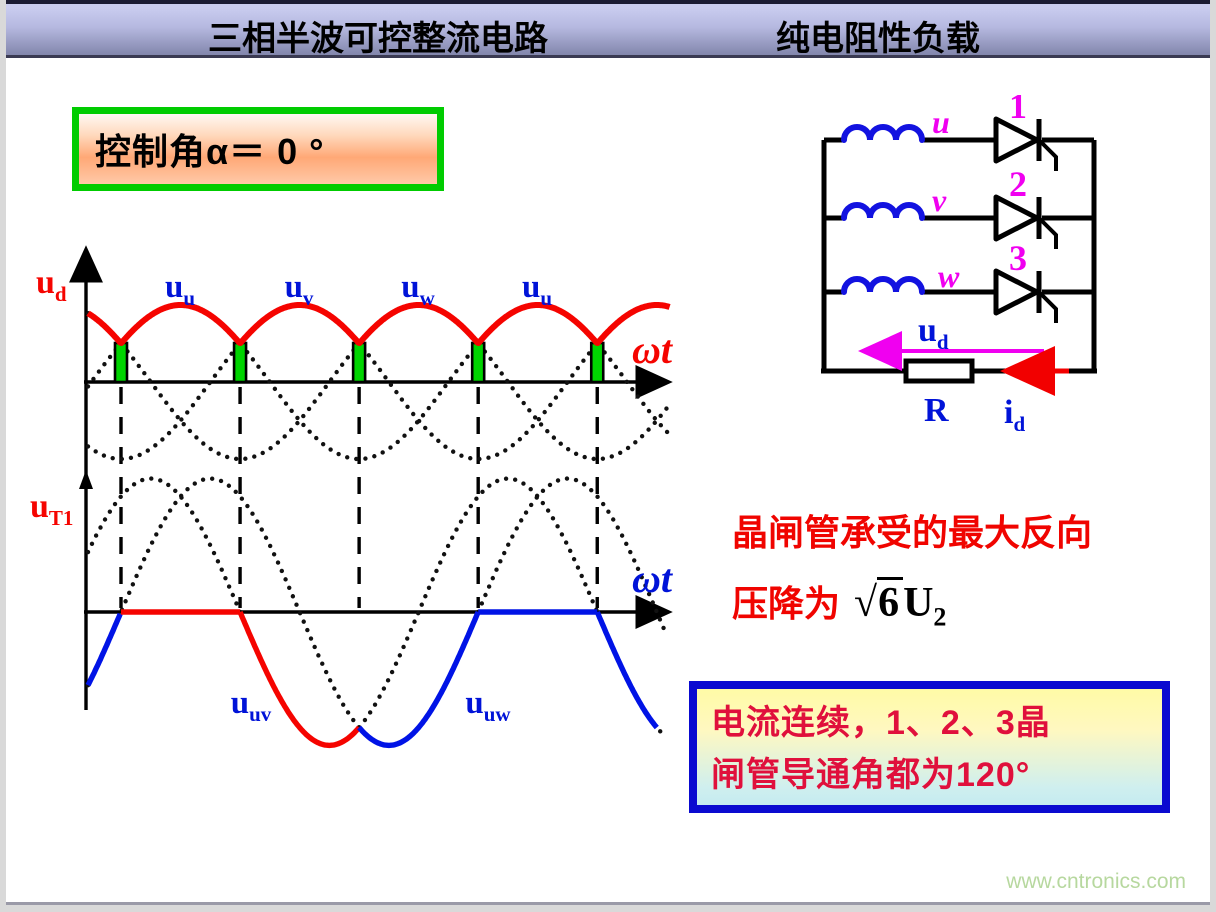 This screenshot has height=912, width=1216. What do you see at coordinates (180, 289) in the screenshot?
I see `hump-label-uu: uu` at bounding box center [180, 289].